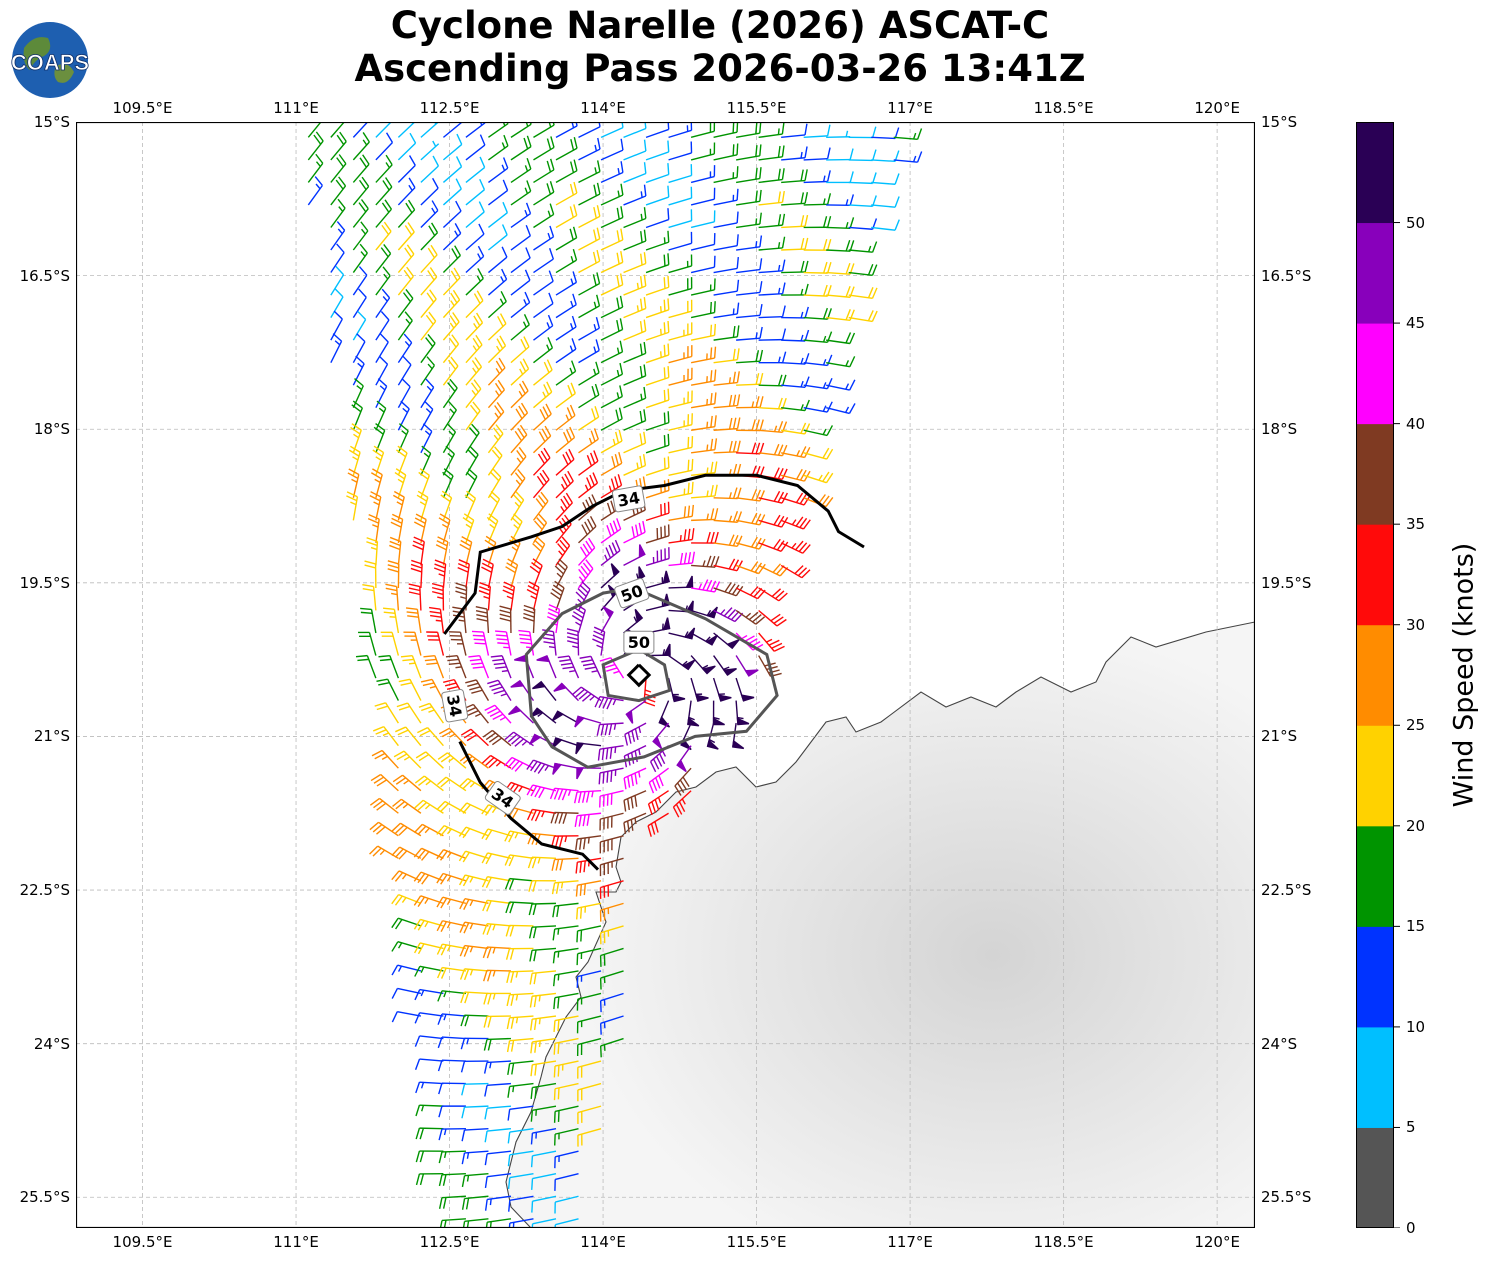 The width and height of the screenshot is (1493, 1264). Describe the element at coordinates (449, 108) in the screenshot. I see `tick-label: 112.5°E` at that location.